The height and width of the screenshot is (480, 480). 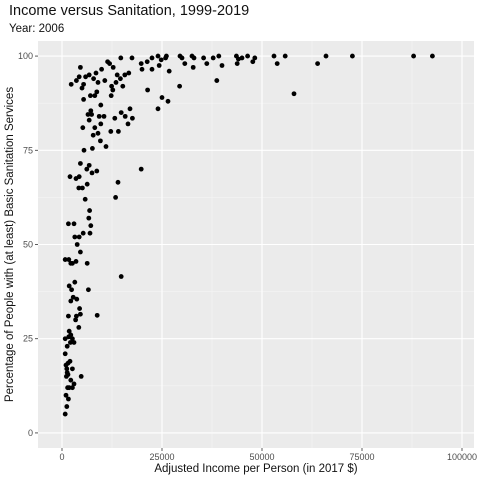 What do you see at coordinates (28, 150) in the screenshot?
I see `y-tick-label: 75` at bounding box center [28, 150].